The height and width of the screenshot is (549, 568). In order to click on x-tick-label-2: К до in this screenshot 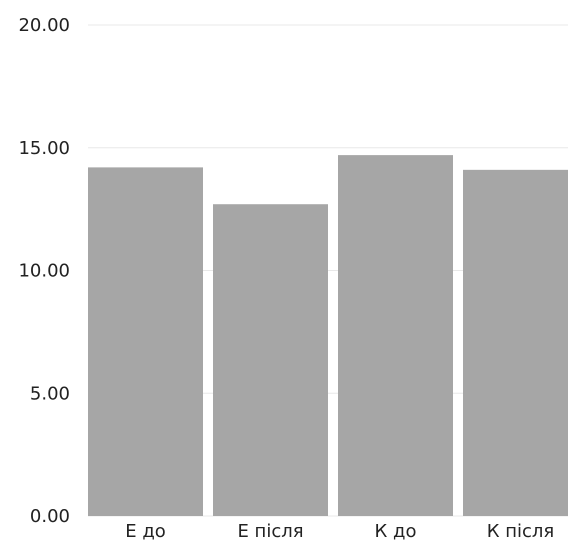, I will do `click(396, 531)`.